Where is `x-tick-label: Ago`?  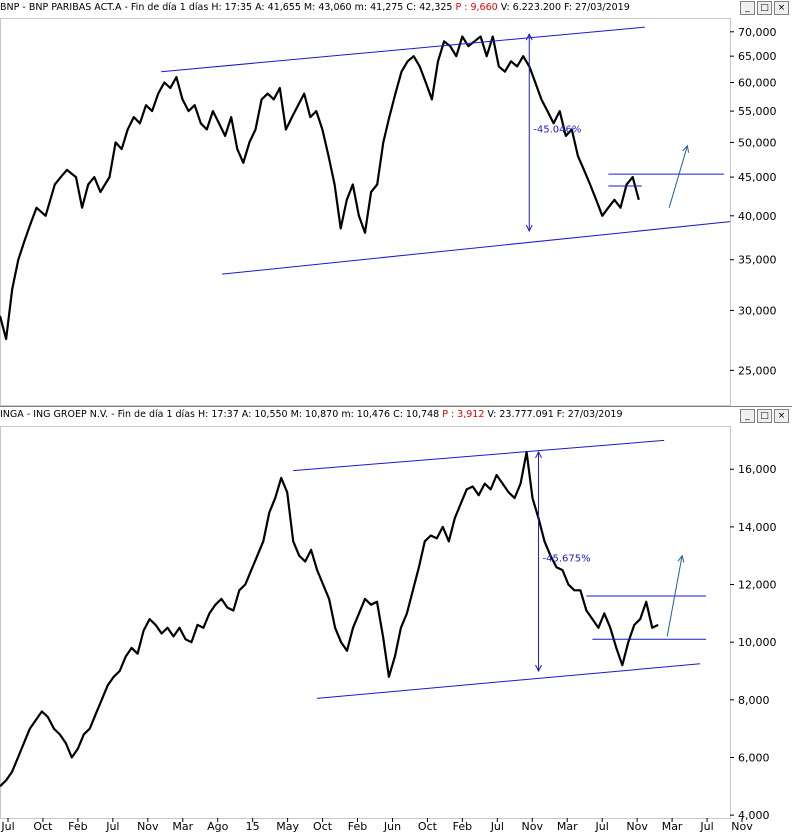 x-tick-label: Ago is located at coordinates (218, 826).